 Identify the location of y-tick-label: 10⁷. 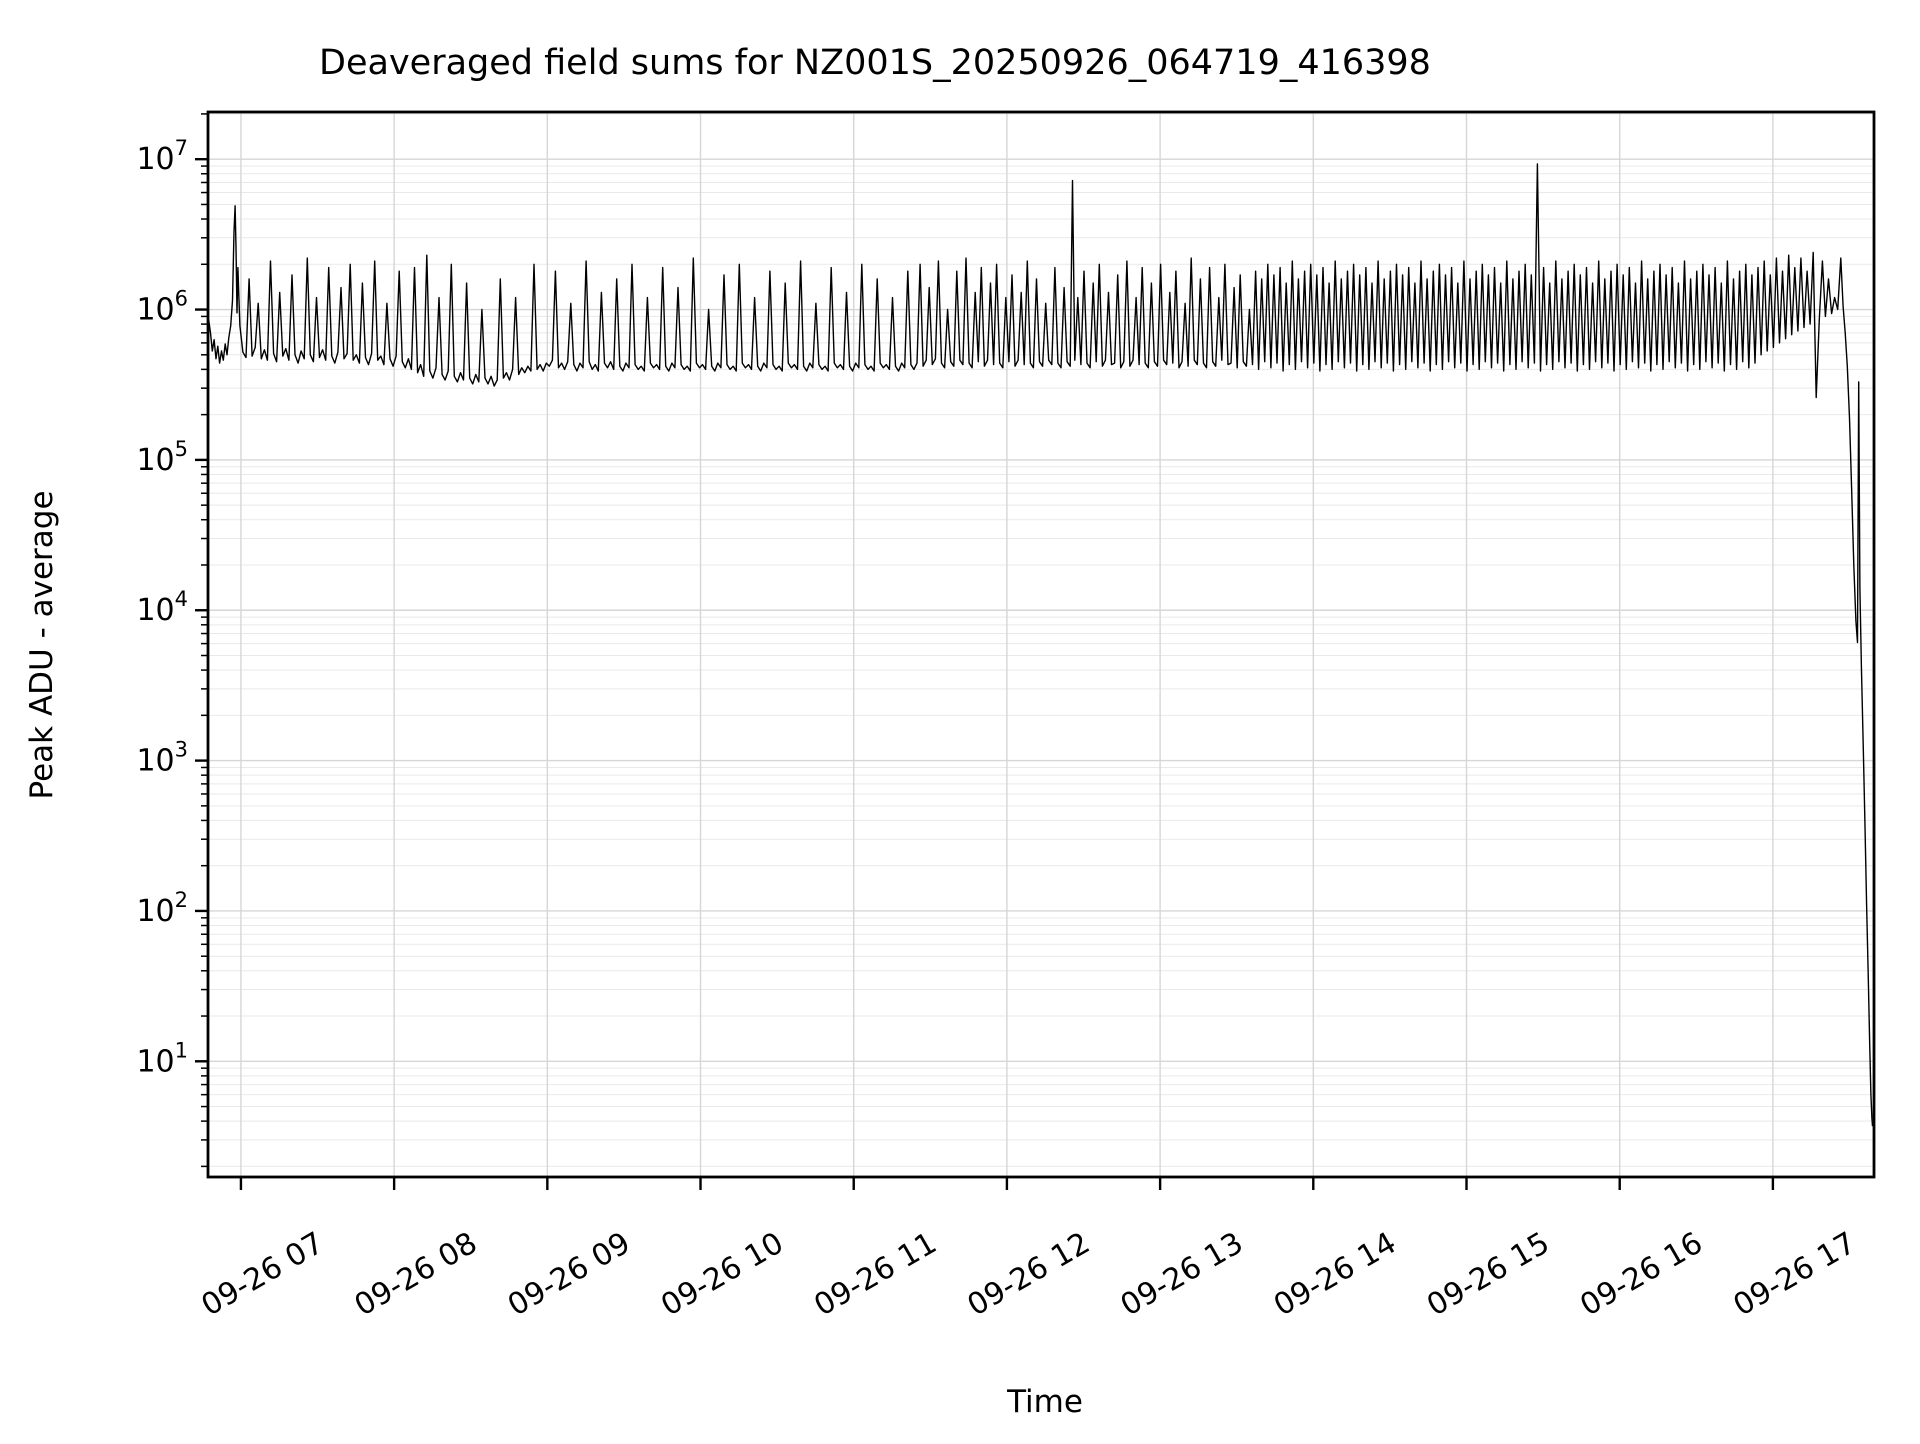
(162, 156).